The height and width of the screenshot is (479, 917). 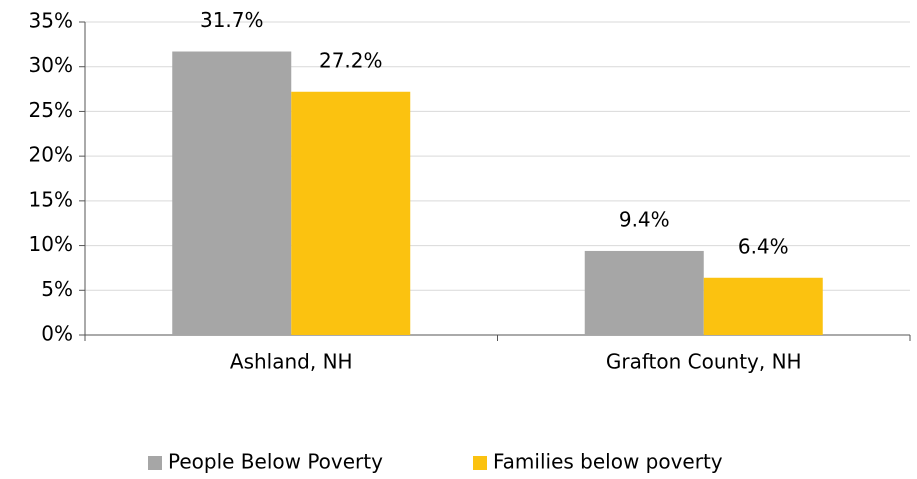 What do you see at coordinates (51, 110) in the screenshot?
I see `y-tick-label: 25%` at bounding box center [51, 110].